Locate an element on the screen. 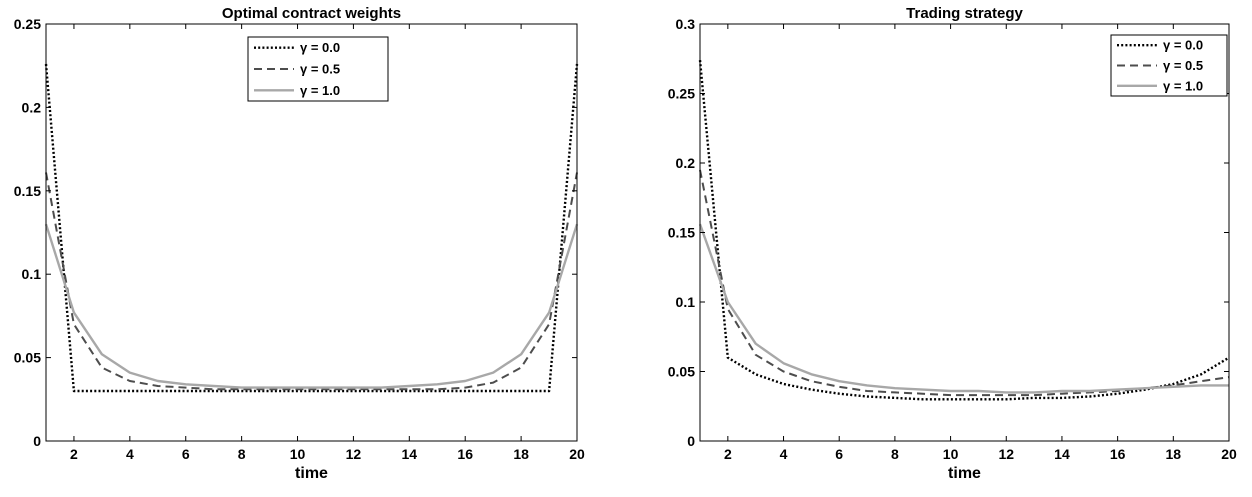 The width and height of the screenshot is (1252, 497). chart-title: Trading strategy is located at coordinates (964, 13).